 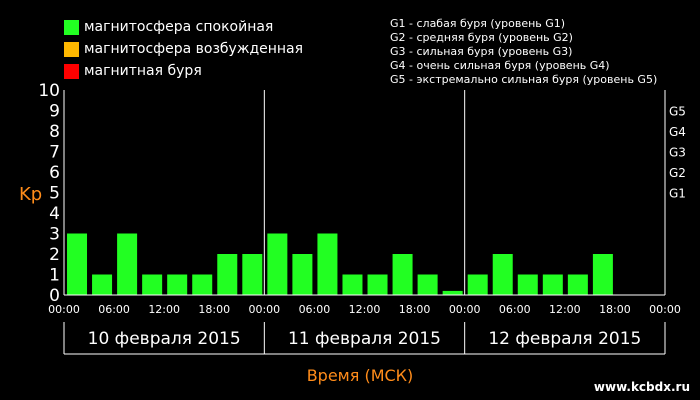 I want to click on y-tick-label-10: 10, so click(x=49, y=91).